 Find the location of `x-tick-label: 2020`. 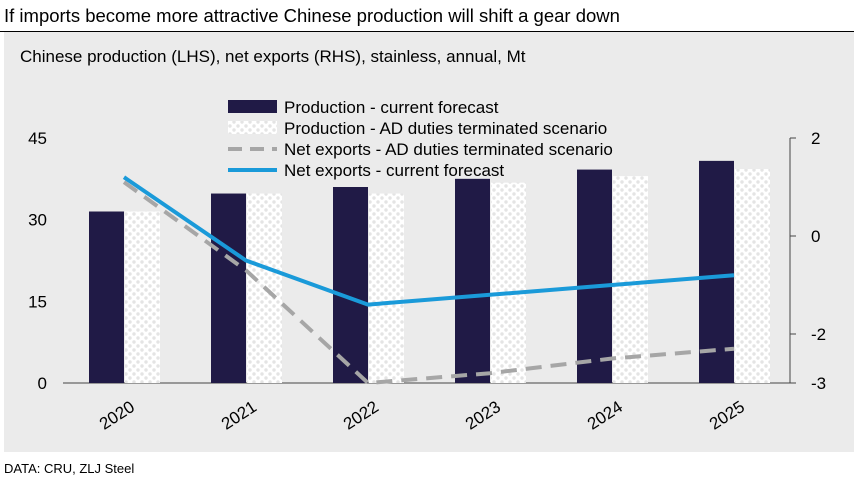

x-tick-label: 2020 is located at coordinates (117, 415).